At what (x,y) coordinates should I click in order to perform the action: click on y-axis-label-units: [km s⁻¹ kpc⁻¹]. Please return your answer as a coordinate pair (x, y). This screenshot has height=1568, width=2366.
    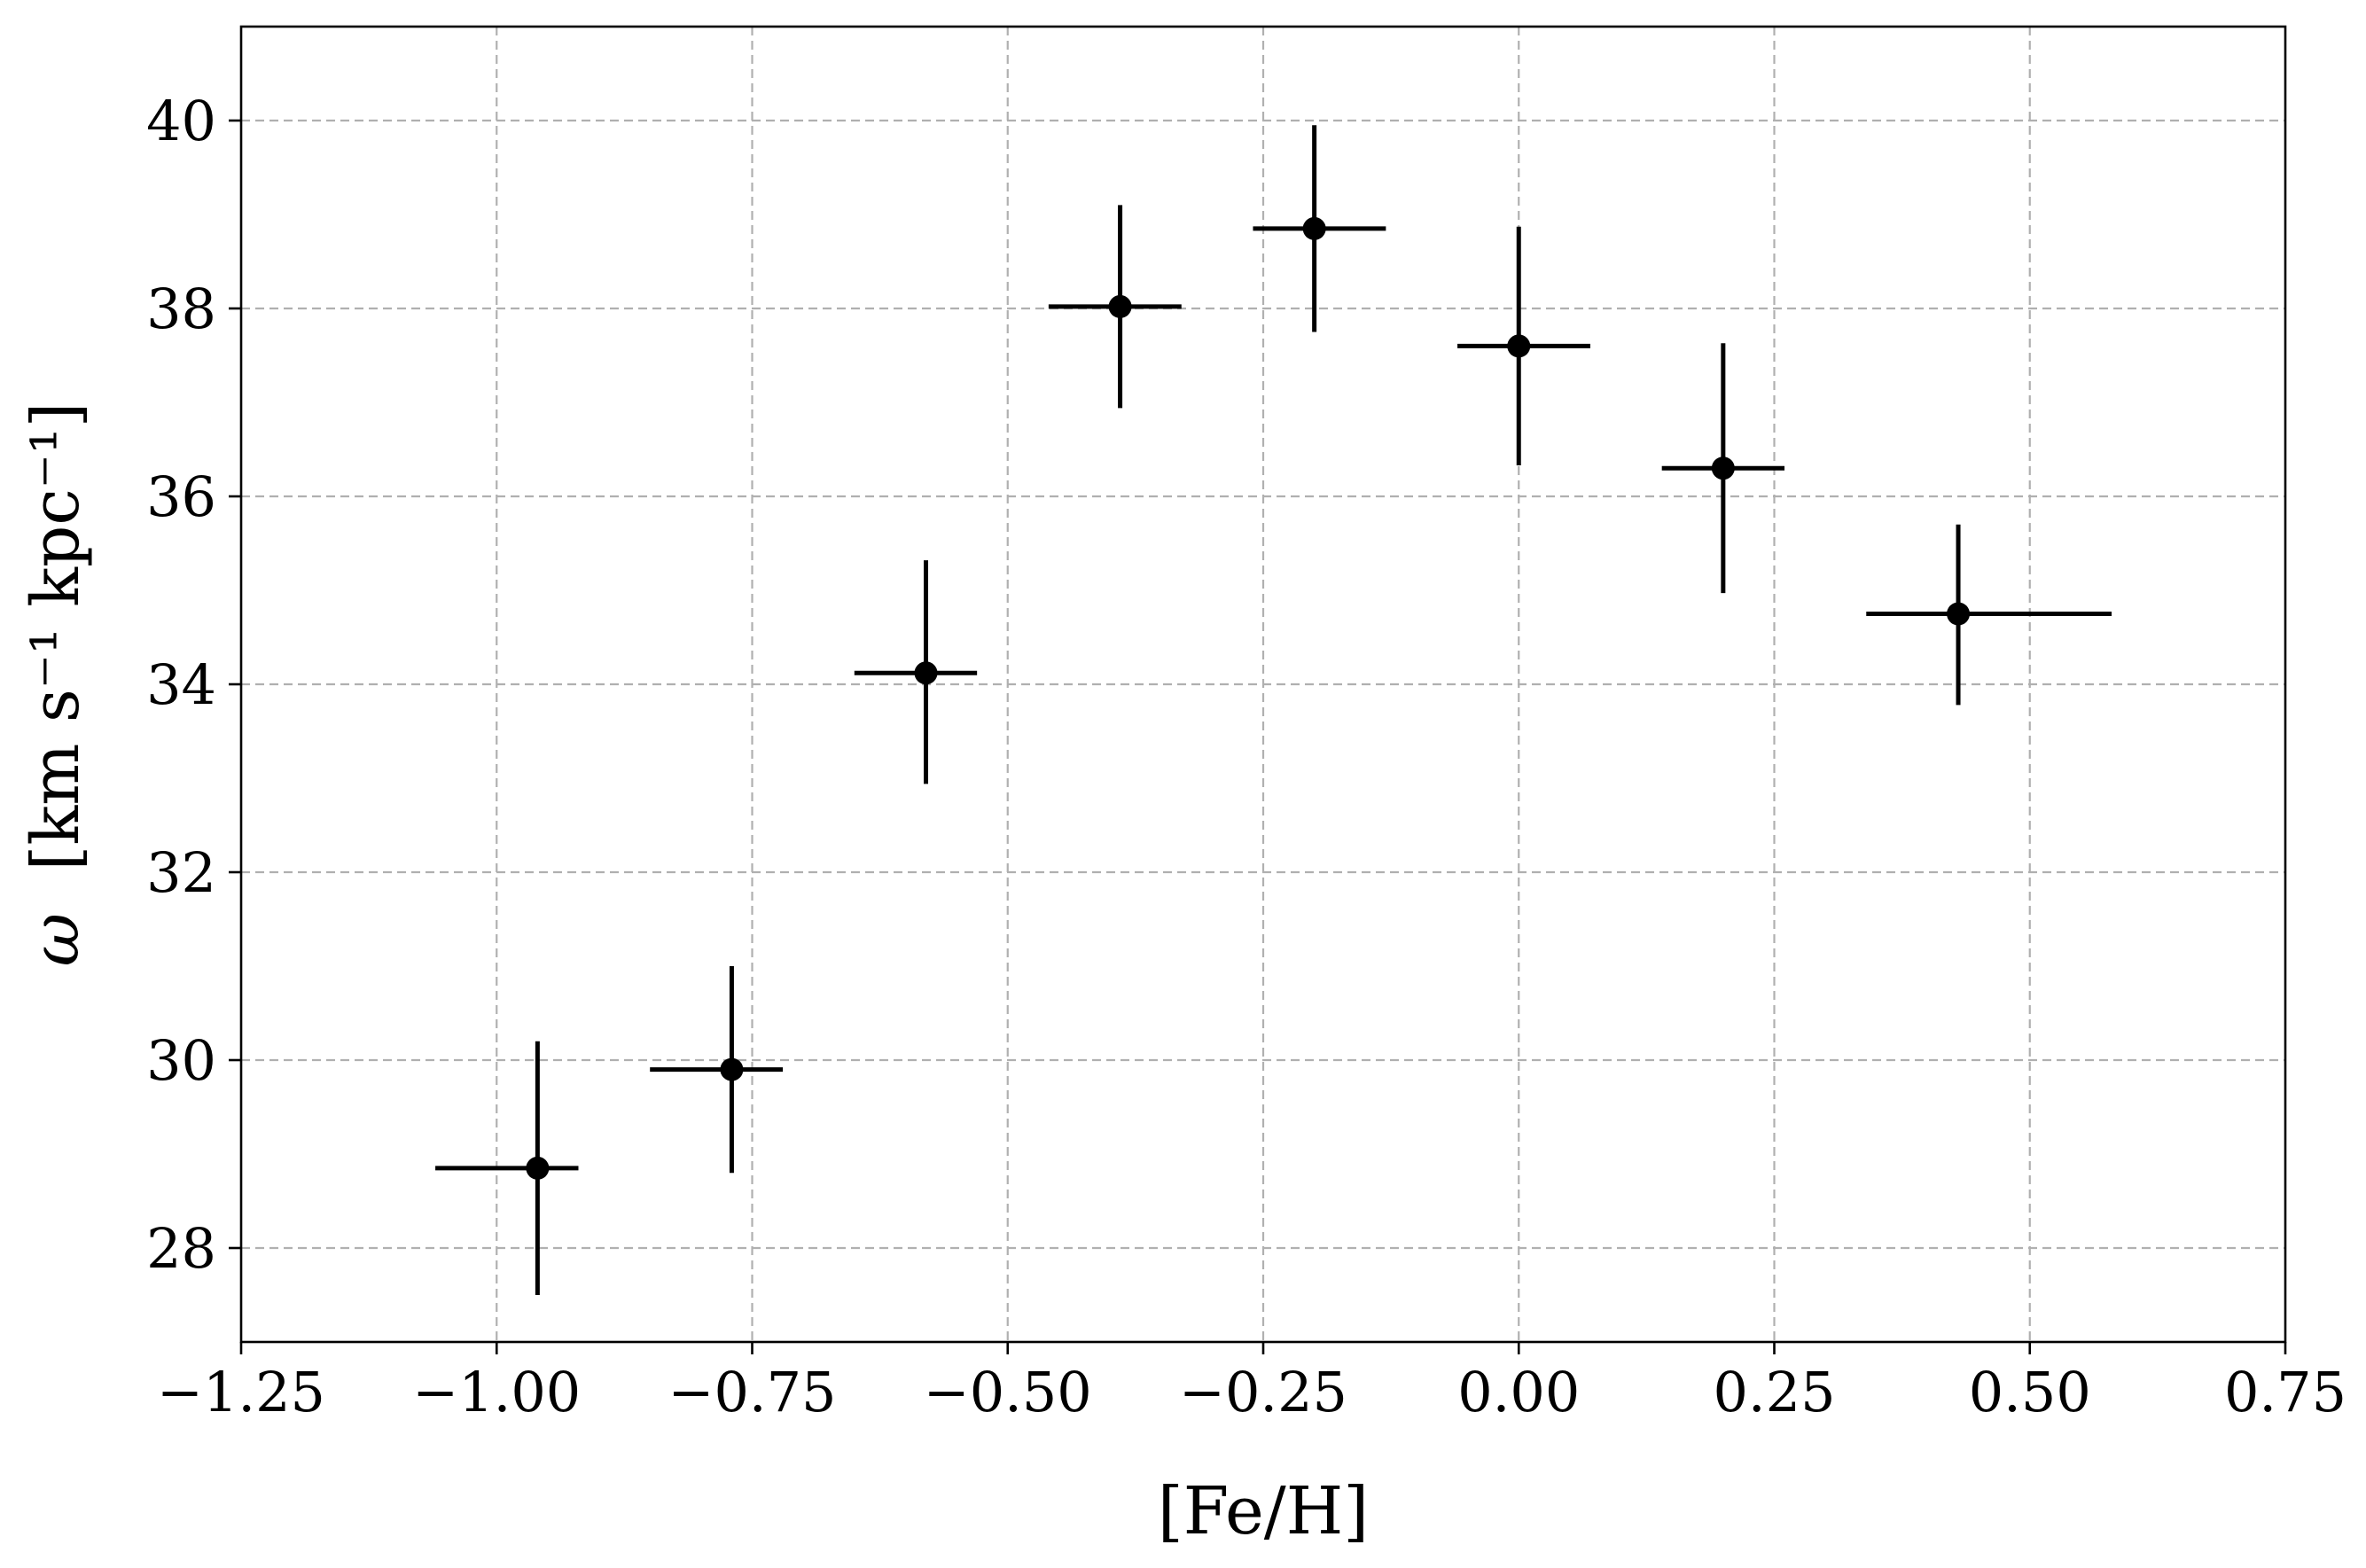
    Looking at the image, I should click on (56, 636).